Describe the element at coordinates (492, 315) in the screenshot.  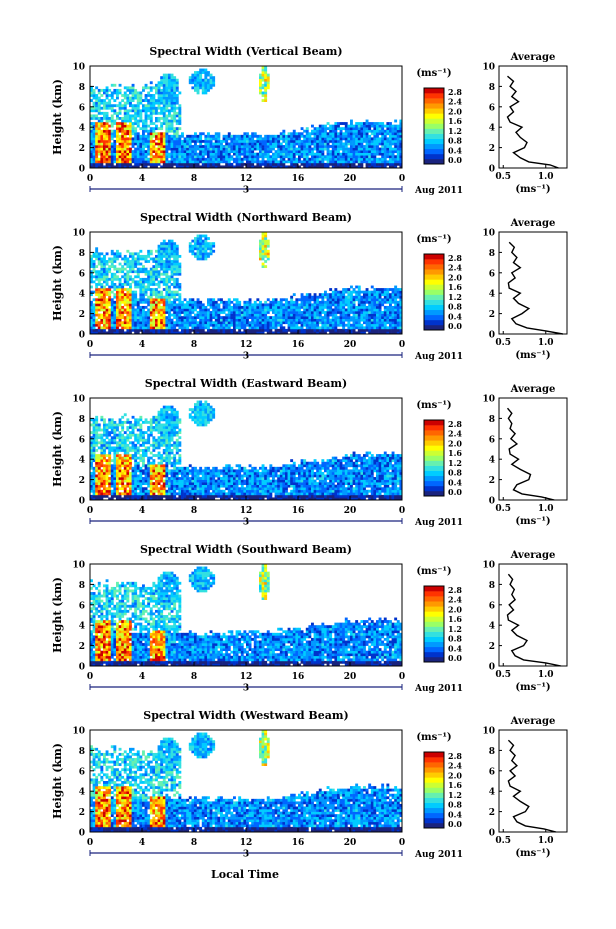
I see `avg-y-tick-label: 2` at that location.